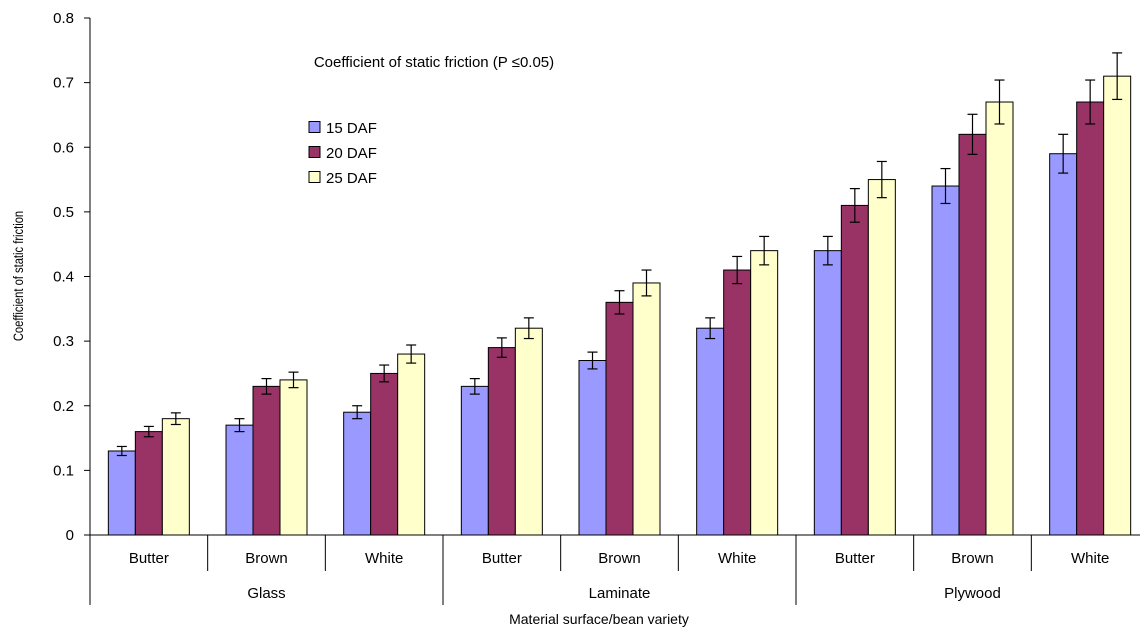 Image resolution: width=1140 pixels, height=630 pixels. What do you see at coordinates (266, 593) in the screenshot?
I see `group-label: Glass` at bounding box center [266, 593].